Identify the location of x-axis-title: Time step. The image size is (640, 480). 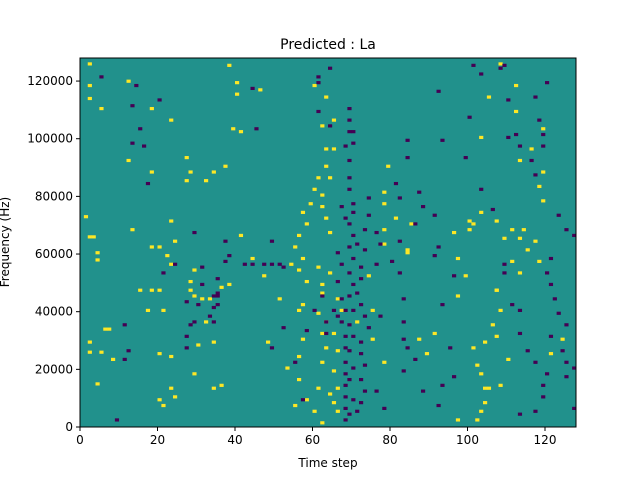
(327, 463).